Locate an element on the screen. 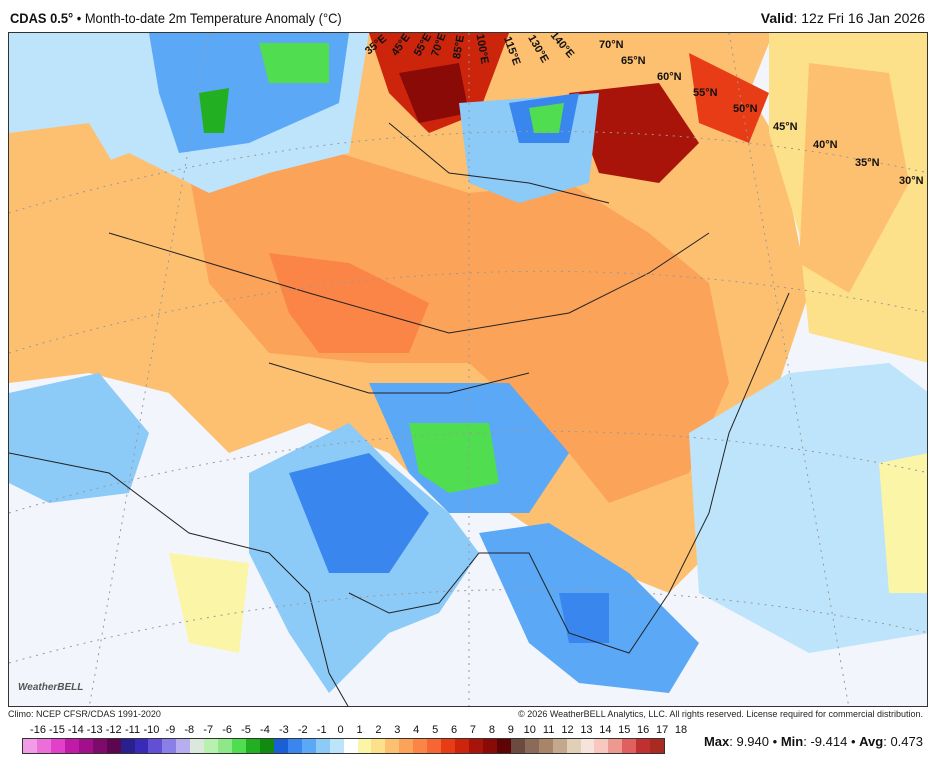  colorbar-tick: -7 is located at coordinates (208, 730).